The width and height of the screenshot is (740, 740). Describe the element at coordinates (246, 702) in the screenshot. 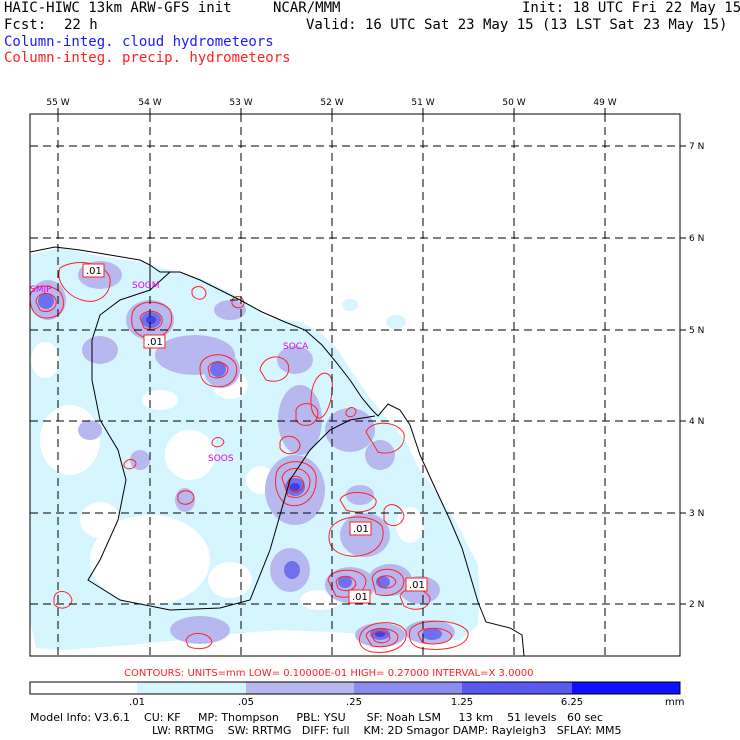

I see `colorbar-tick: .05` at that location.